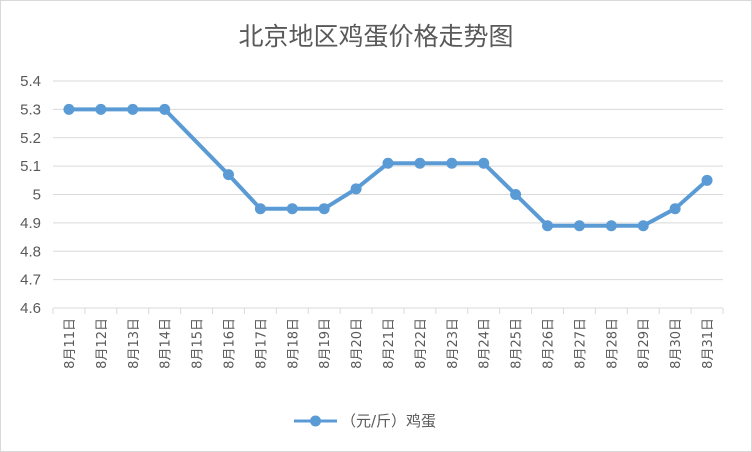  I want to click on x-tick-label: 8月23日, so click(453, 343).